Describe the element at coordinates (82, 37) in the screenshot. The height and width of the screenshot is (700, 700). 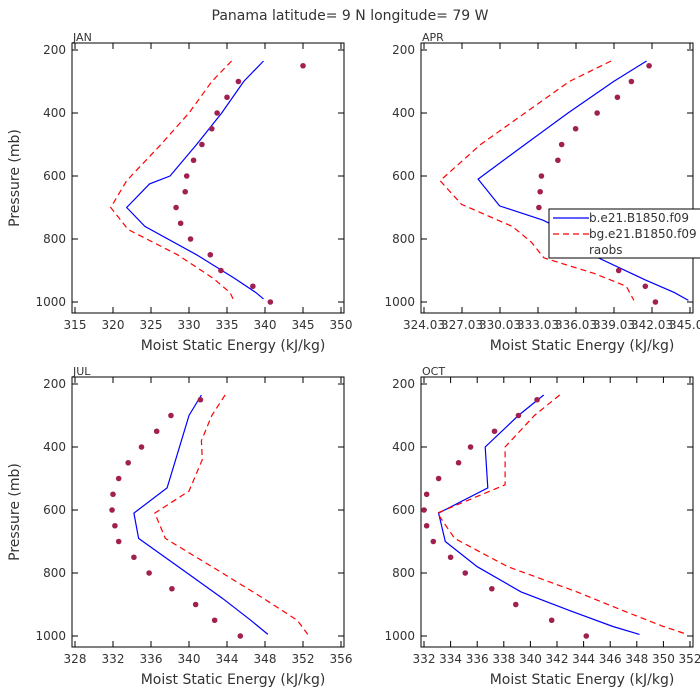
I see `panel-month-label: JAN` at that location.